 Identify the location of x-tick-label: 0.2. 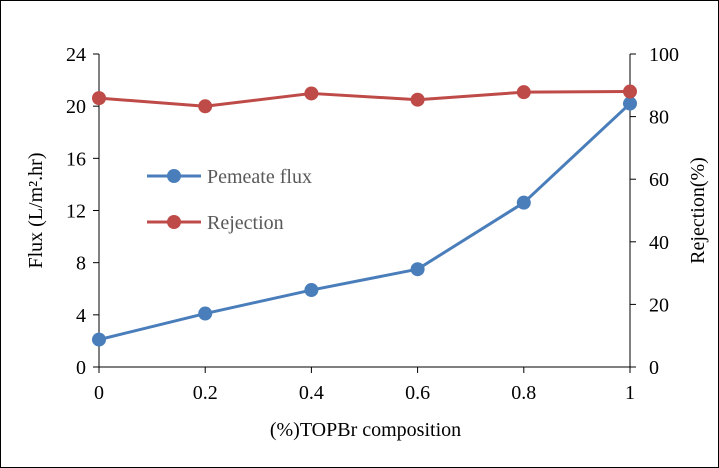
(205, 393).